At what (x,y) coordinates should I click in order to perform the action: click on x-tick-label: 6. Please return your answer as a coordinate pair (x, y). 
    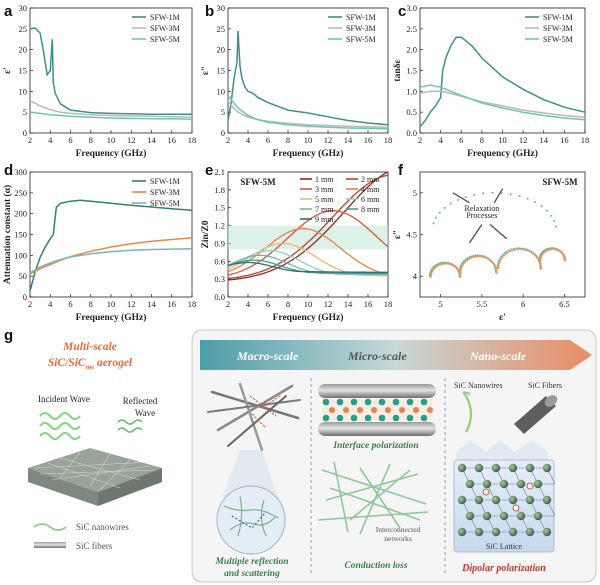
    Looking at the image, I should click on (461, 140).